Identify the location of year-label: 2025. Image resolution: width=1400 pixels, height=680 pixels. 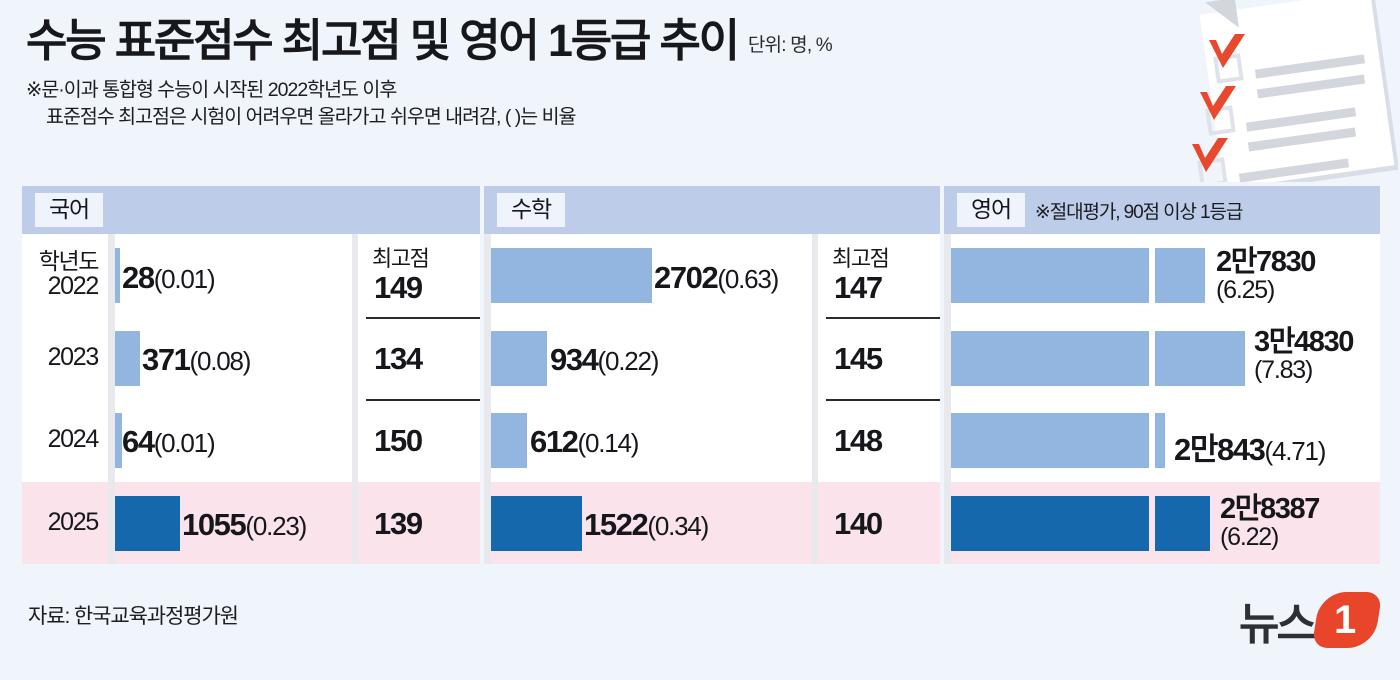
(73, 521).